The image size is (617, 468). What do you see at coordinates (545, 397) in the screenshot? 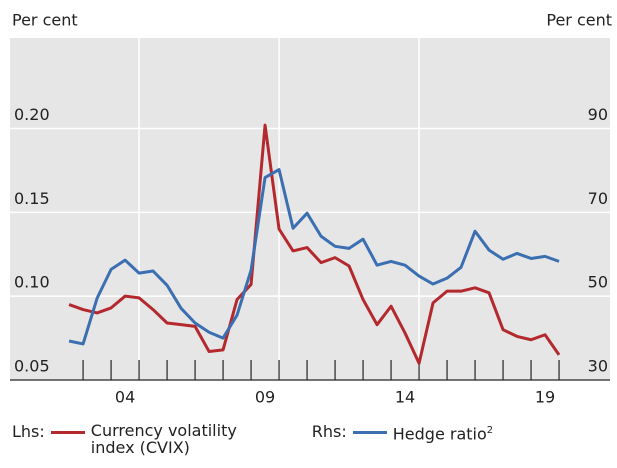
I see `x-tick-label: 19` at bounding box center [545, 397].